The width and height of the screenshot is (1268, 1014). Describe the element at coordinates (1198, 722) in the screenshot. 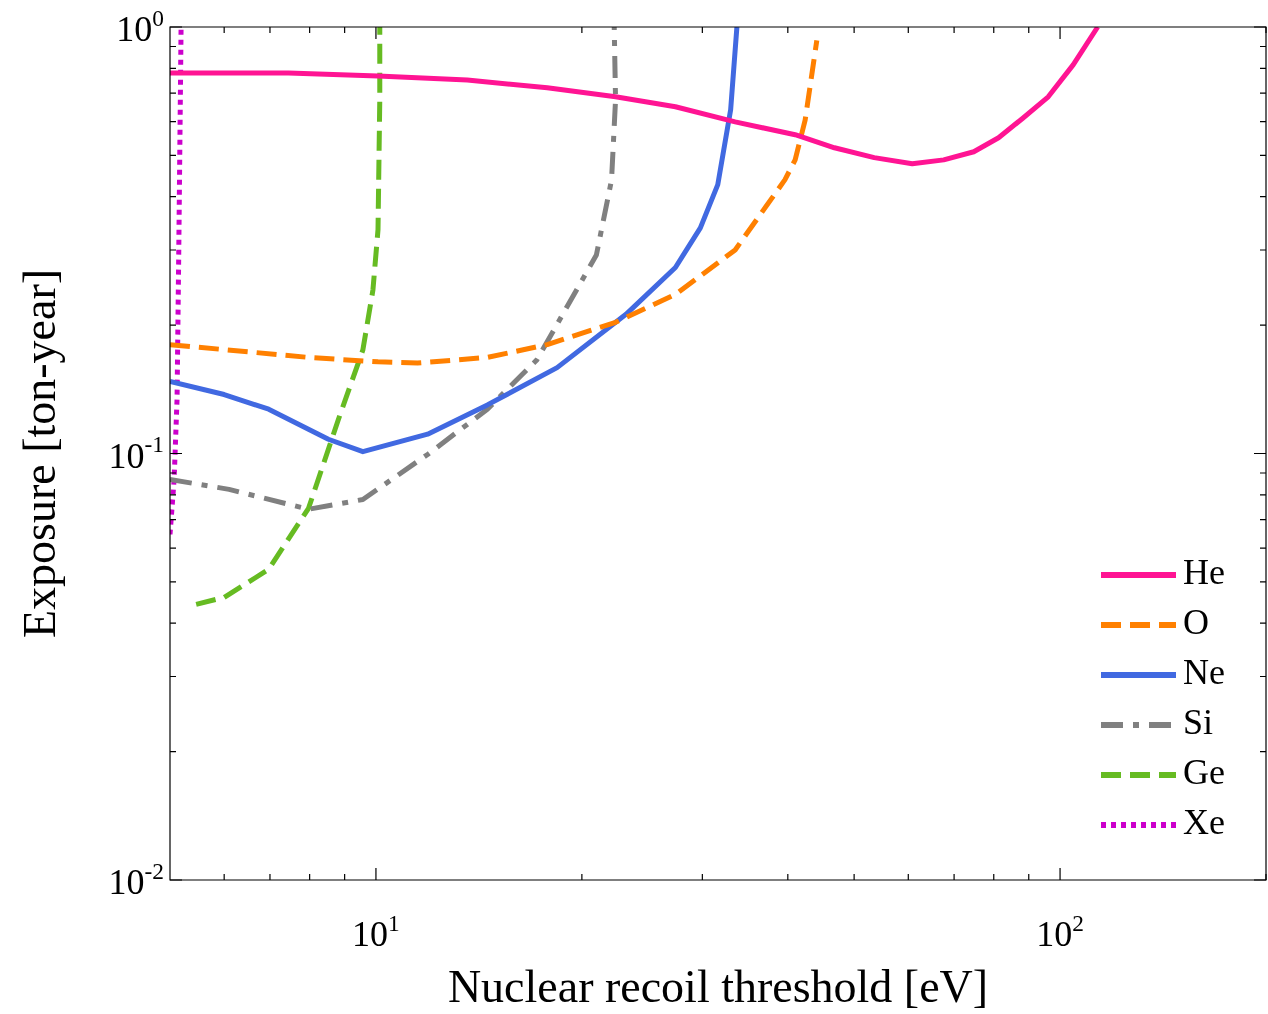

I see `legend-label: Si` at that location.